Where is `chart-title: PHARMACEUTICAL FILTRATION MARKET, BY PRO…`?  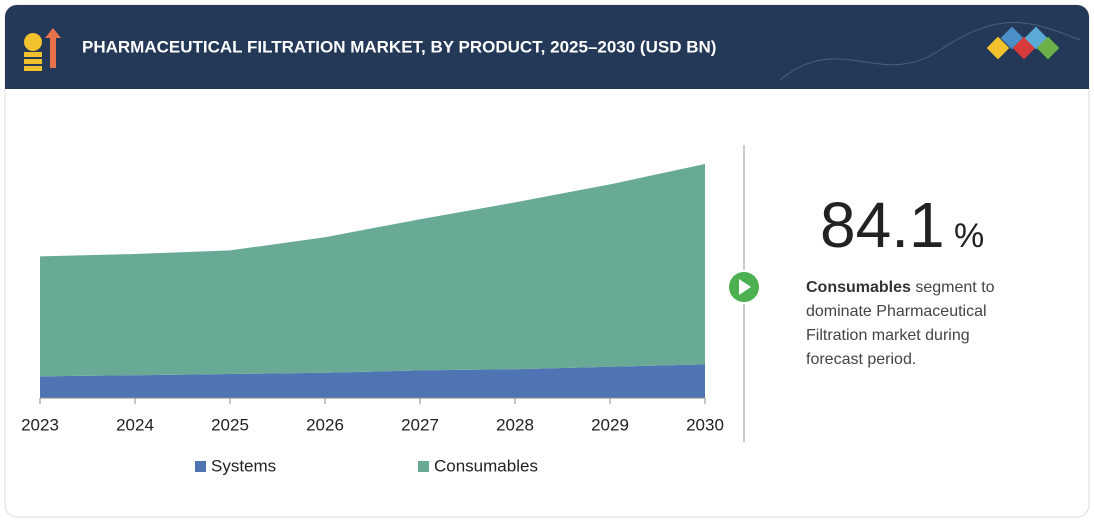
chart-title: PHARMACEUTICAL FILTRATION MARKET, BY PRO… is located at coordinates (399, 46).